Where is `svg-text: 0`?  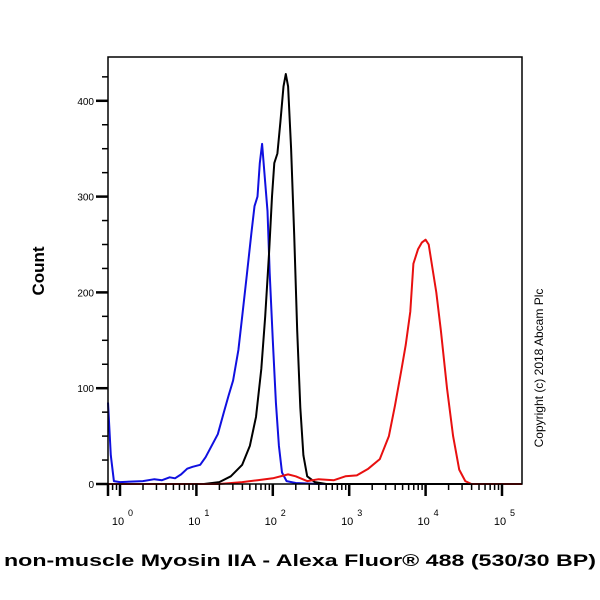
svg-text: 0 is located at coordinates (130, 513).